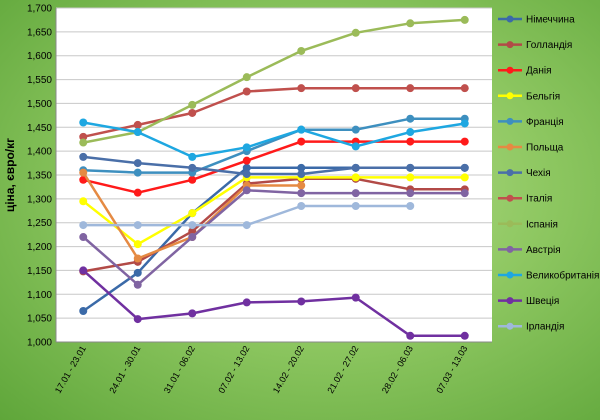 The image size is (600, 420). What do you see at coordinates (542, 301) in the screenshot?
I see `legend-label: Швеція` at bounding box center [542, 301].